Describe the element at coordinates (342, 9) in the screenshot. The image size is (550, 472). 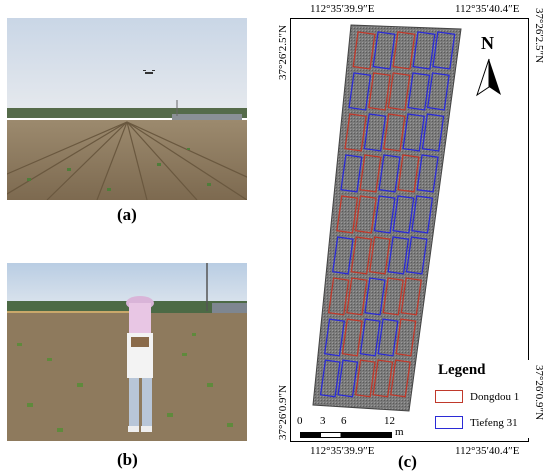
I see `coord-top-left: 112°35′39.9″E` at that location.